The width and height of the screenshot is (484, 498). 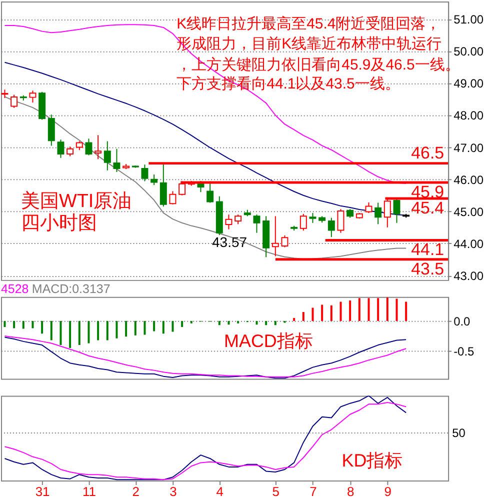 What do you see at coordinates (427, 268) in the screenshot?
I see `ref-line-label: 43.5` at bounding box center [427, 268].